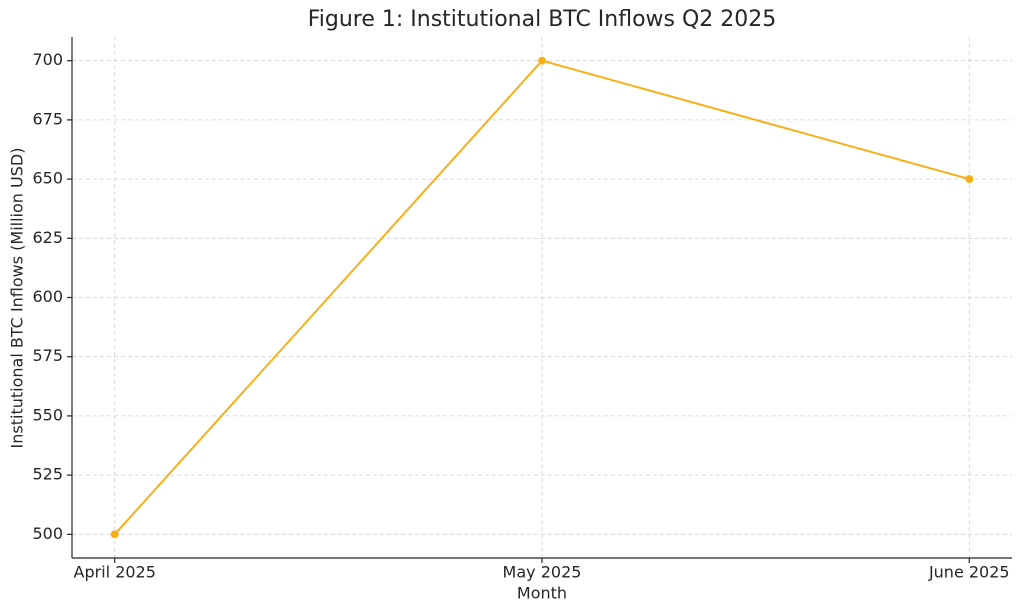 The width and height of the screenshot is (1024, 614). Describe the element at coordinates (47, 118) in the screenshot. I see `y-tick-label: 675` at that location.